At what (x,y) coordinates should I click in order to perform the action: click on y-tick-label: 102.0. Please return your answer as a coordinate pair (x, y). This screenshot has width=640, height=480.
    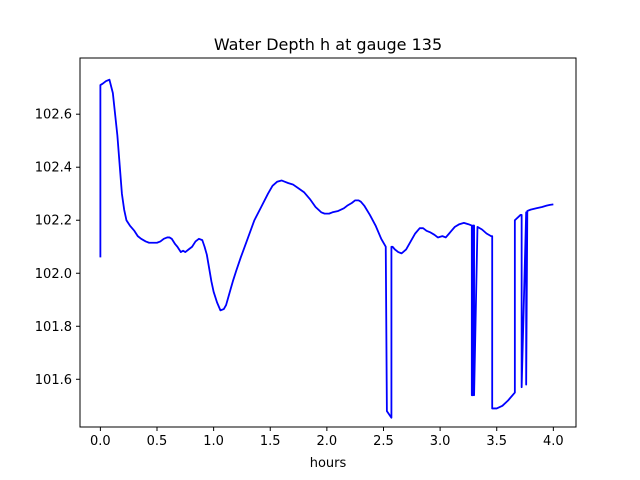
    Looking at the image, I should click on (53, 274).